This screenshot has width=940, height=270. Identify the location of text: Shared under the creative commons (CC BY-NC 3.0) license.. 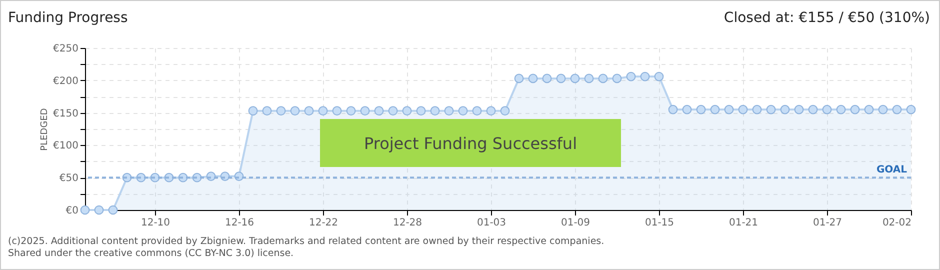
(151, 254).